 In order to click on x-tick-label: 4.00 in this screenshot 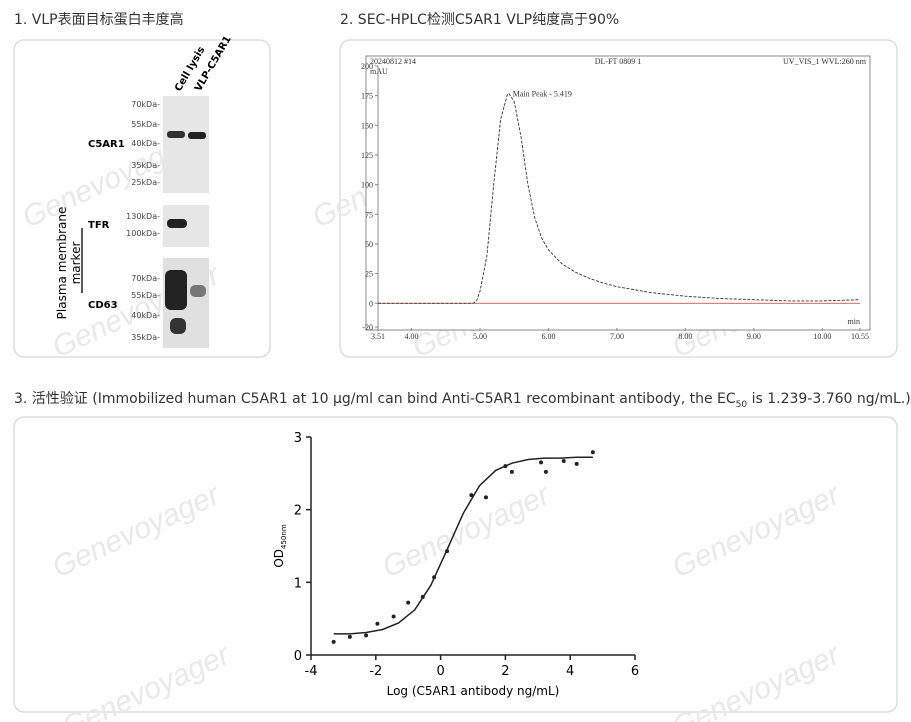, I will do `click(412, 336)`.